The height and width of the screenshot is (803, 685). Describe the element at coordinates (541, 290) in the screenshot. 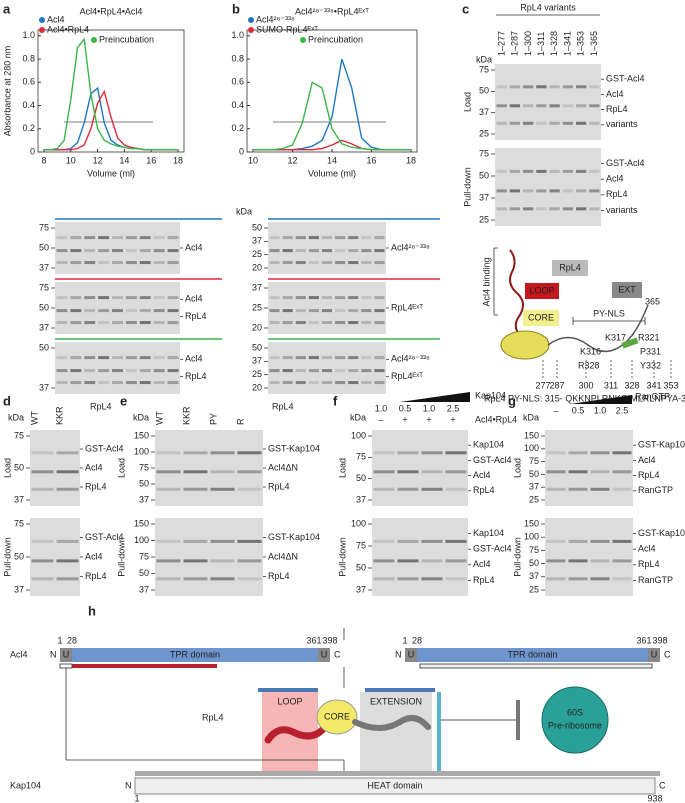

I see `structure-label: LOOP` at that location.